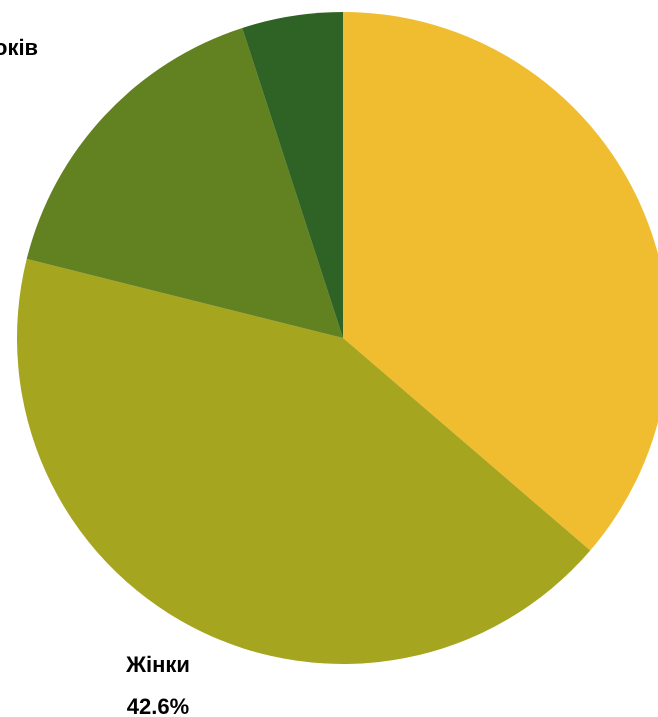 The width and height of the screenshot is (658, 717). I want to click on label-top-left-fragment: оків, so click(19, 47).